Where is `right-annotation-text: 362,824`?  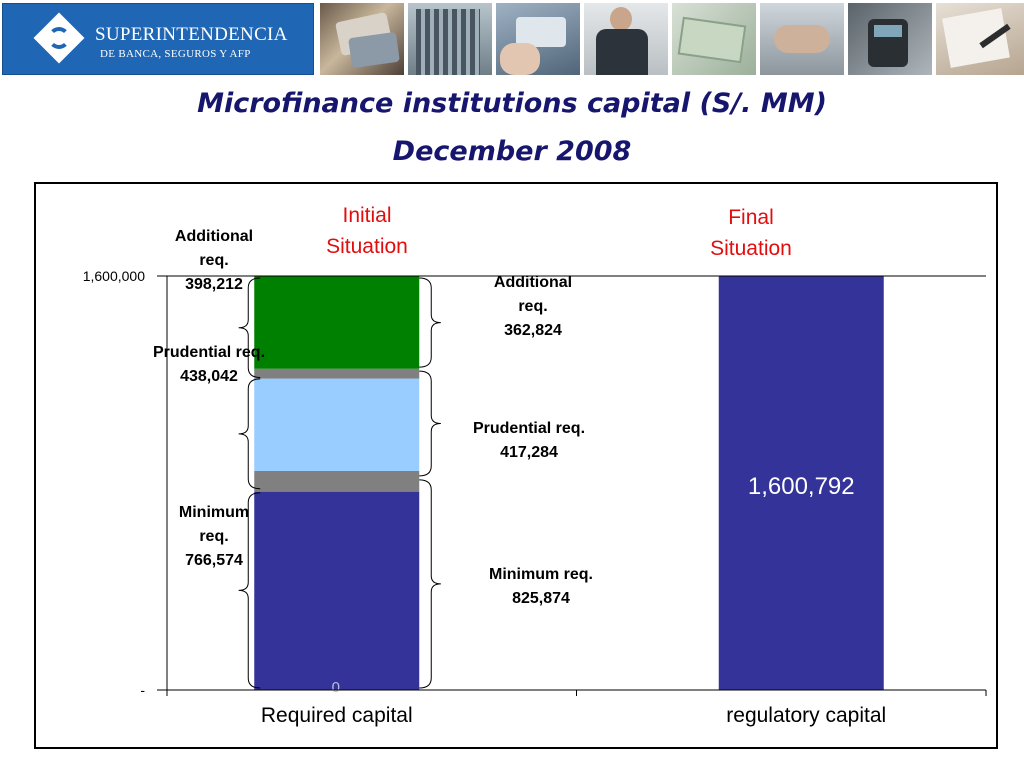
right-annotation-text: 362,824 is located at coordinates (533, 330).